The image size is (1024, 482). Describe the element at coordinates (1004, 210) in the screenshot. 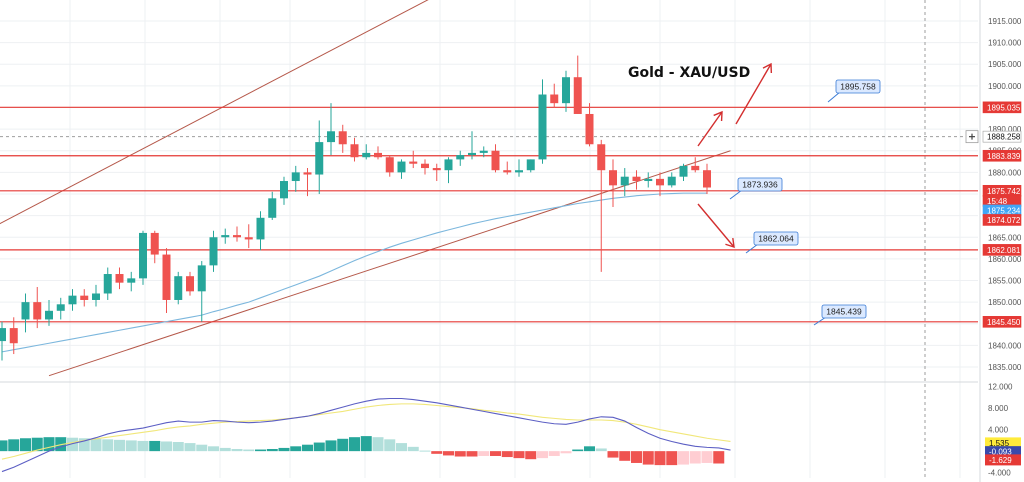

I see `price-tag-label: 1875.234` at that location.